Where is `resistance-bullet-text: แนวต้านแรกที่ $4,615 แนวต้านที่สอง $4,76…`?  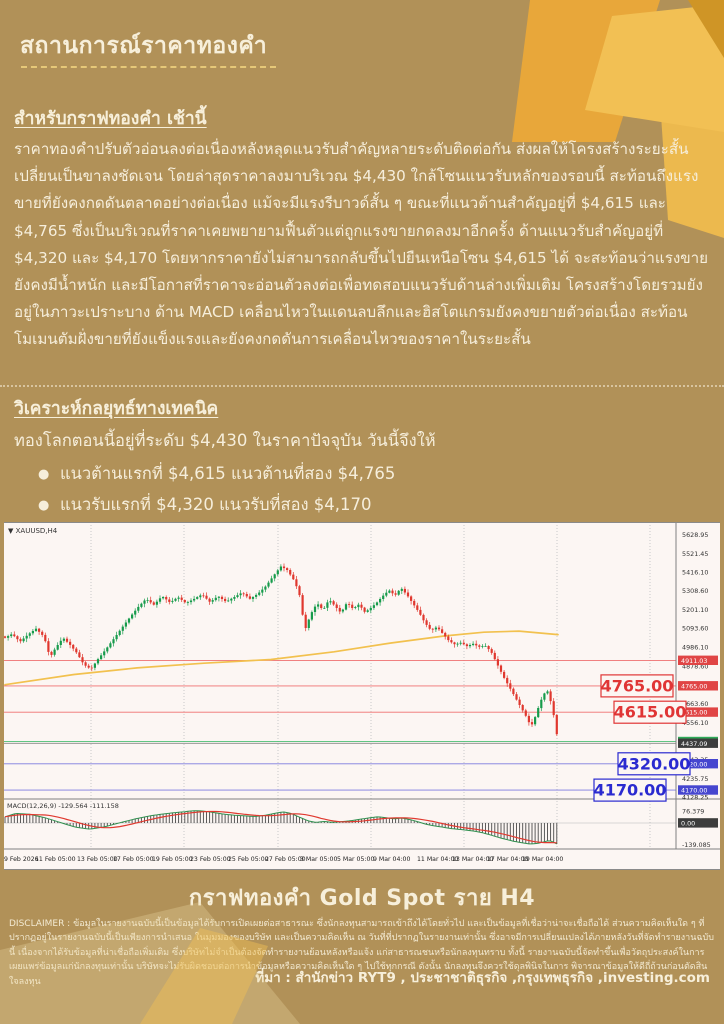
resistance-bullet-text: แนวต้านแรกที่ $4,615 แนวต้านที่สอง $4,76… is located at coordinates (228, 473).